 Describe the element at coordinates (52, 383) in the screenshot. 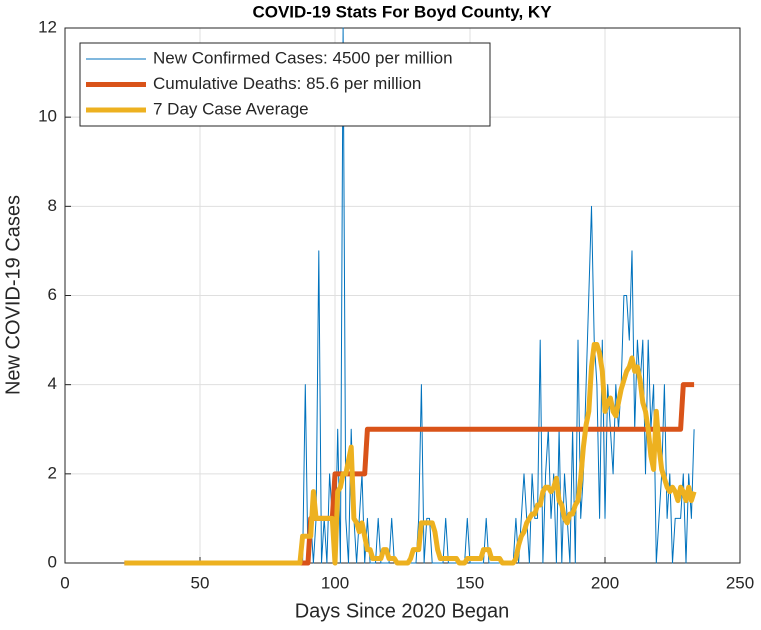

I see `y-tick-label: 4` at that location.